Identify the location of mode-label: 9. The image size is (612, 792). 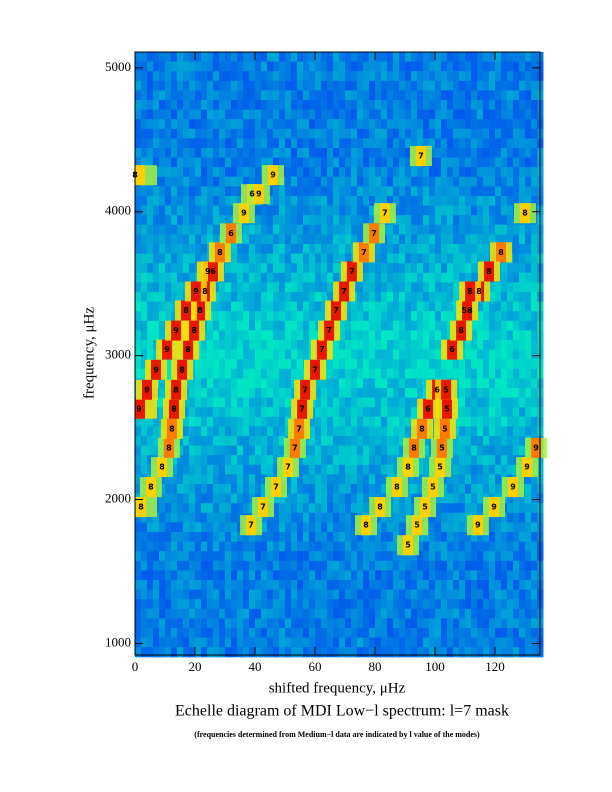
(536, 447).